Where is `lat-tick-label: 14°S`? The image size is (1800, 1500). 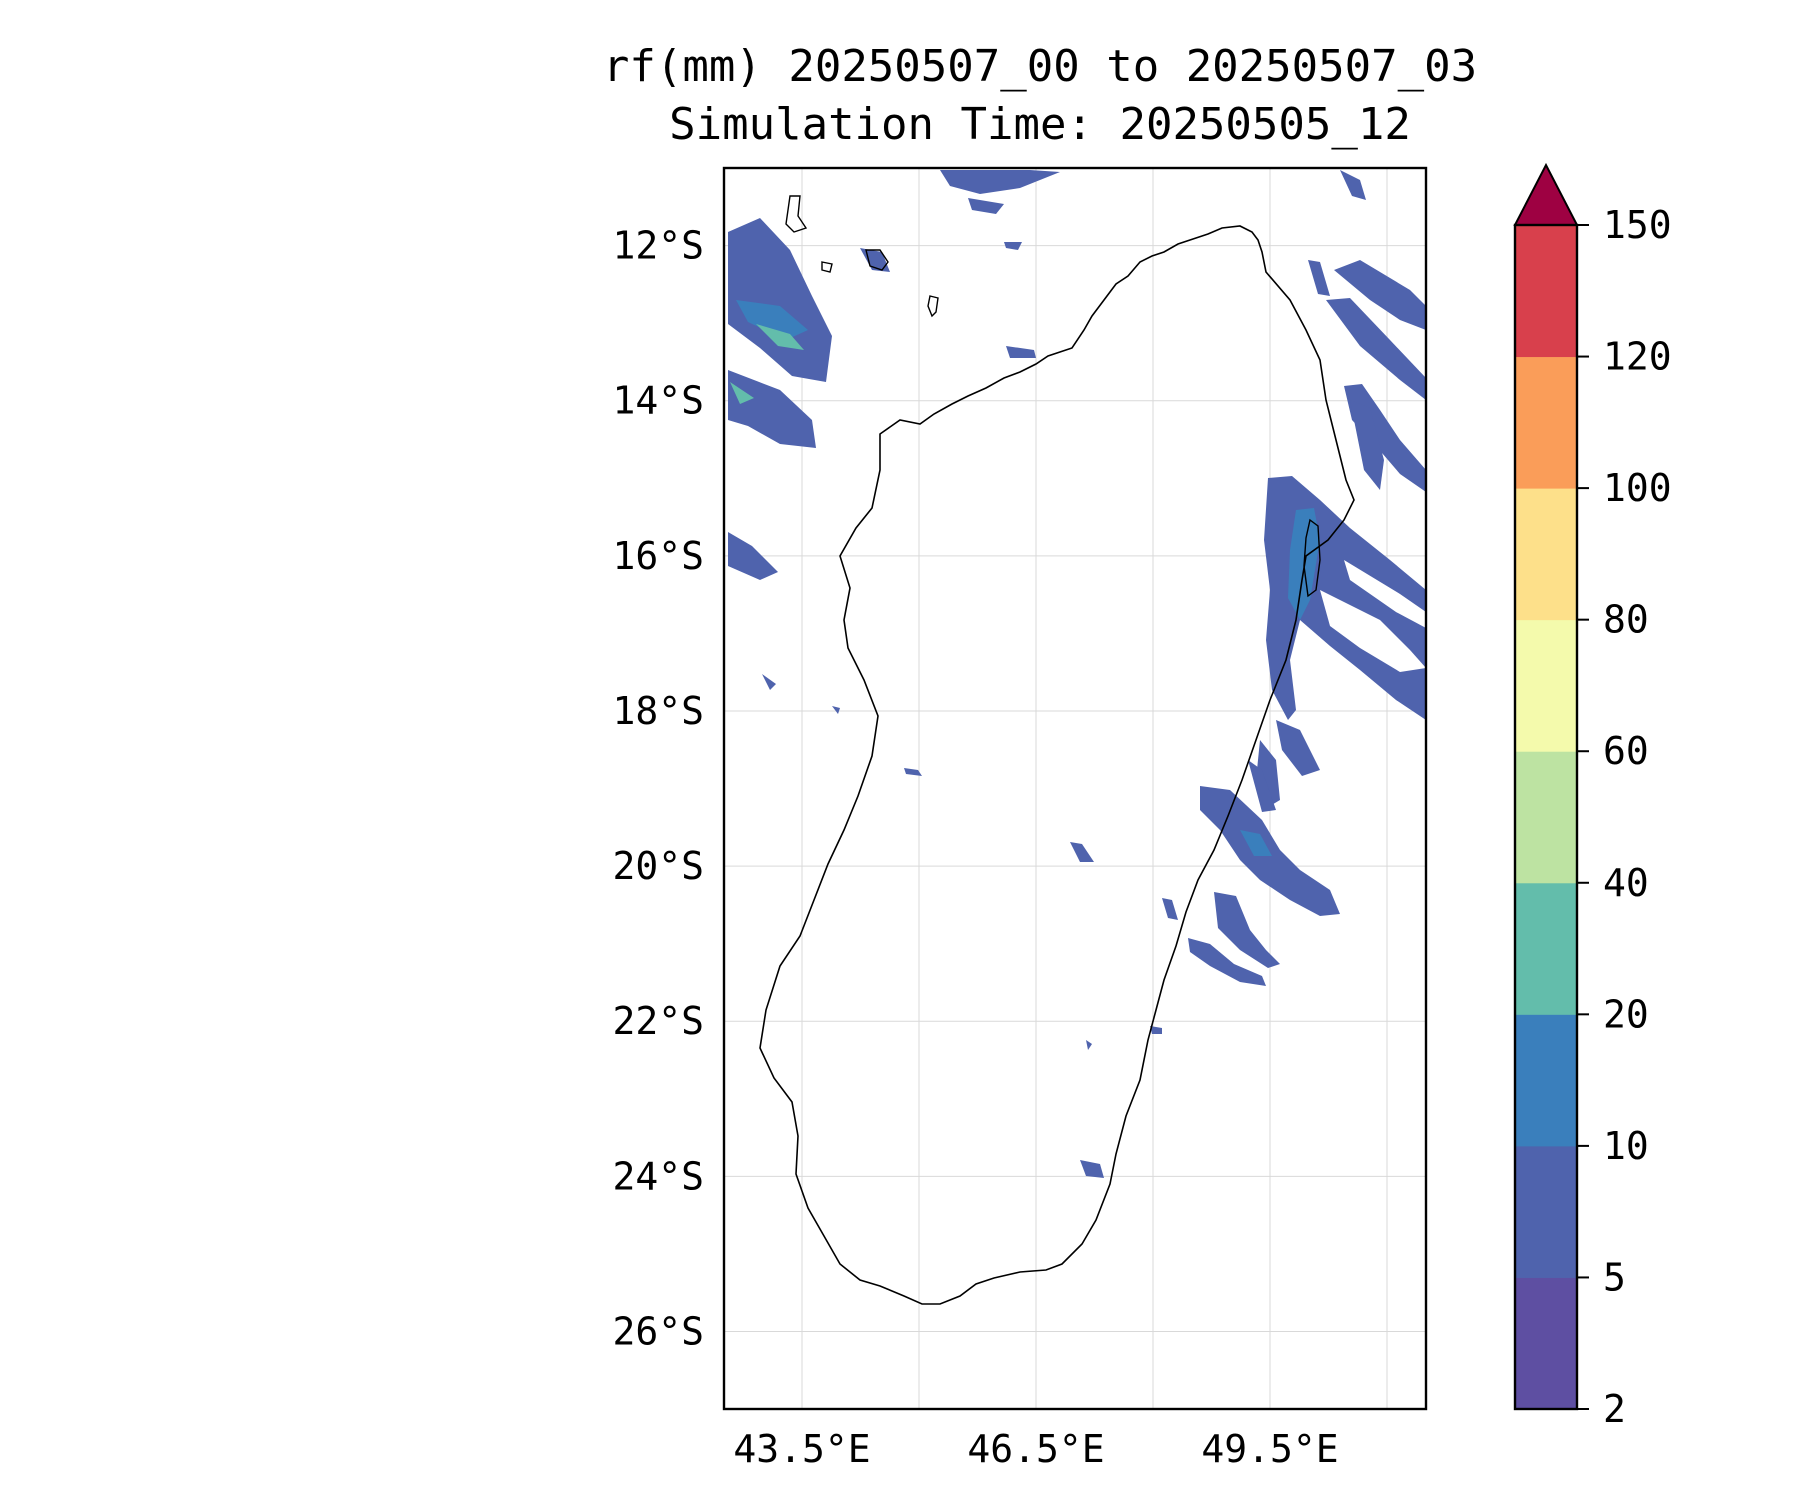 lat-tick-label: 14°S is located at coordinates (658, 401).